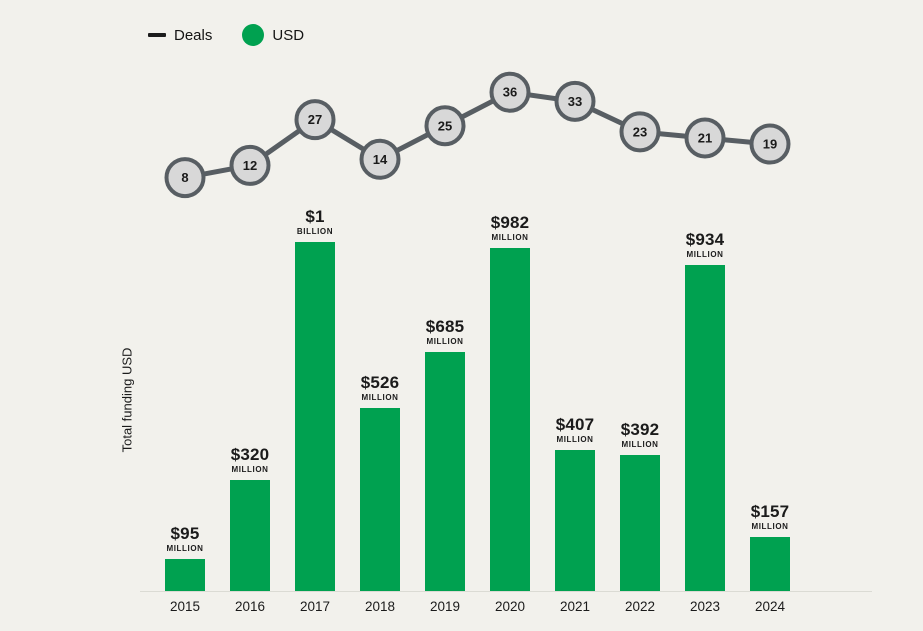 This screenshot has height=631, width=923. I want to click on deals-node-2021, so click(575, 101).